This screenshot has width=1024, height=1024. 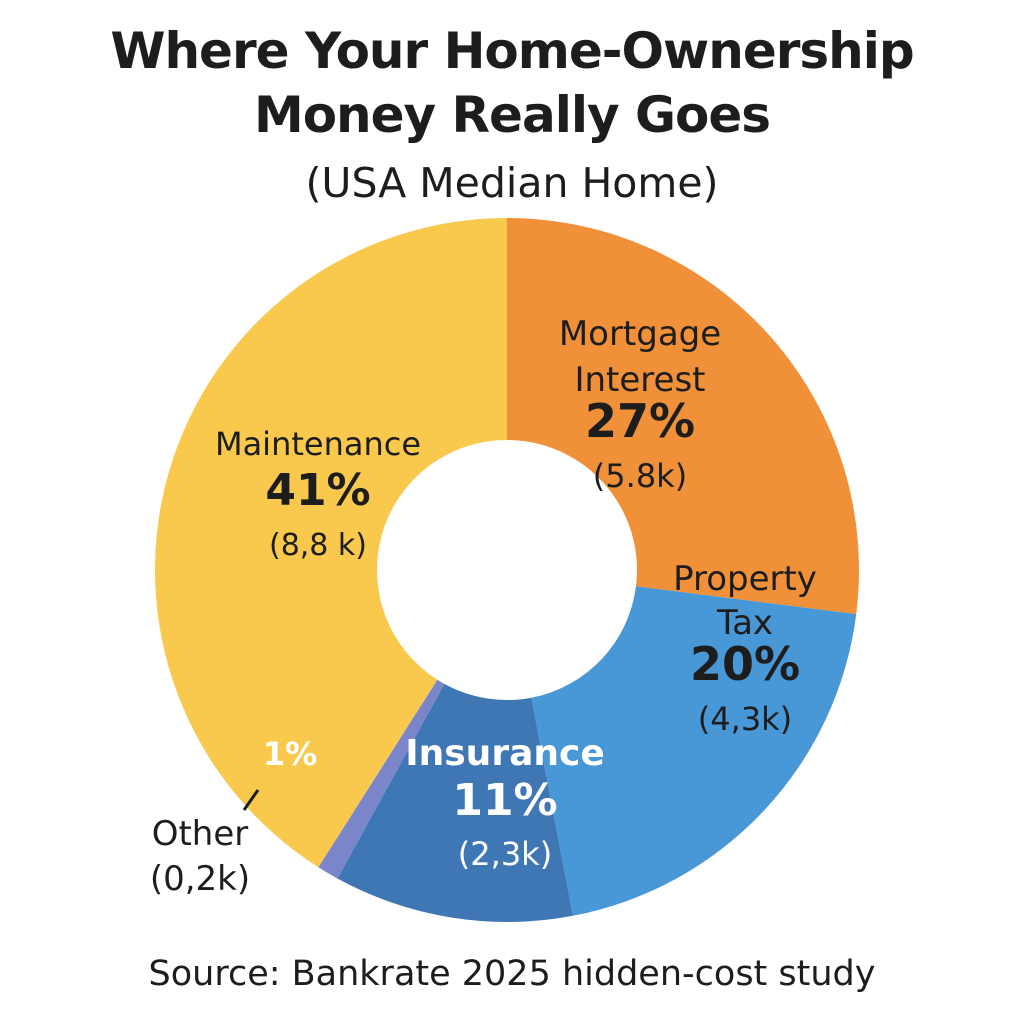 What do you see at coordinates (318, 545) in the screenshot?
I see `slice-label-maintenance-amount: (8,8 k)` at bounding box center [318, 545].